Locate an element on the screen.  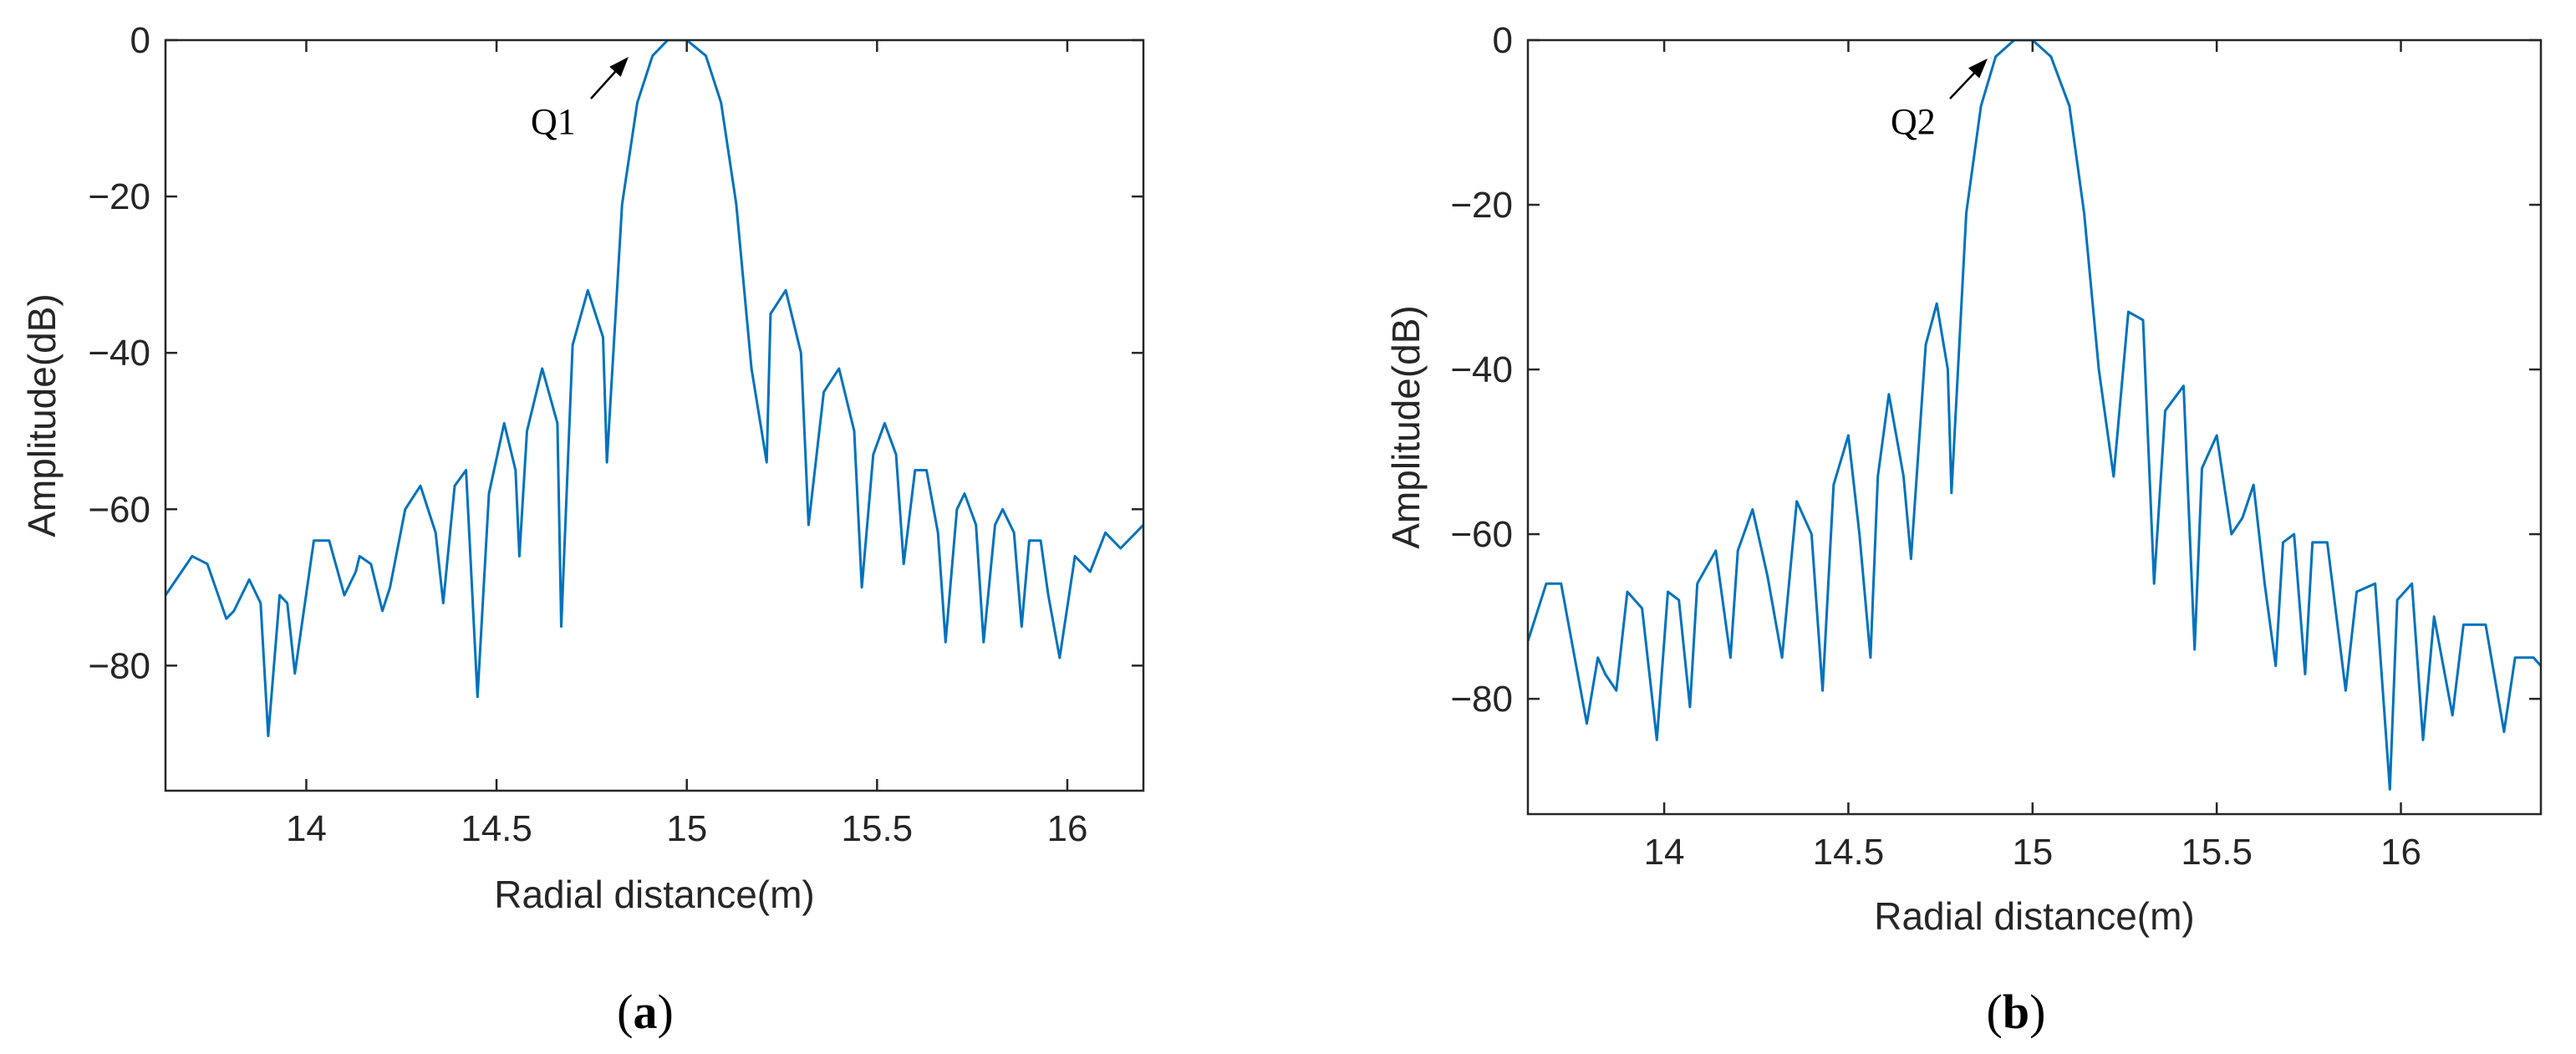
annotation-label: Q2 is located at coordinates (1913, 121).